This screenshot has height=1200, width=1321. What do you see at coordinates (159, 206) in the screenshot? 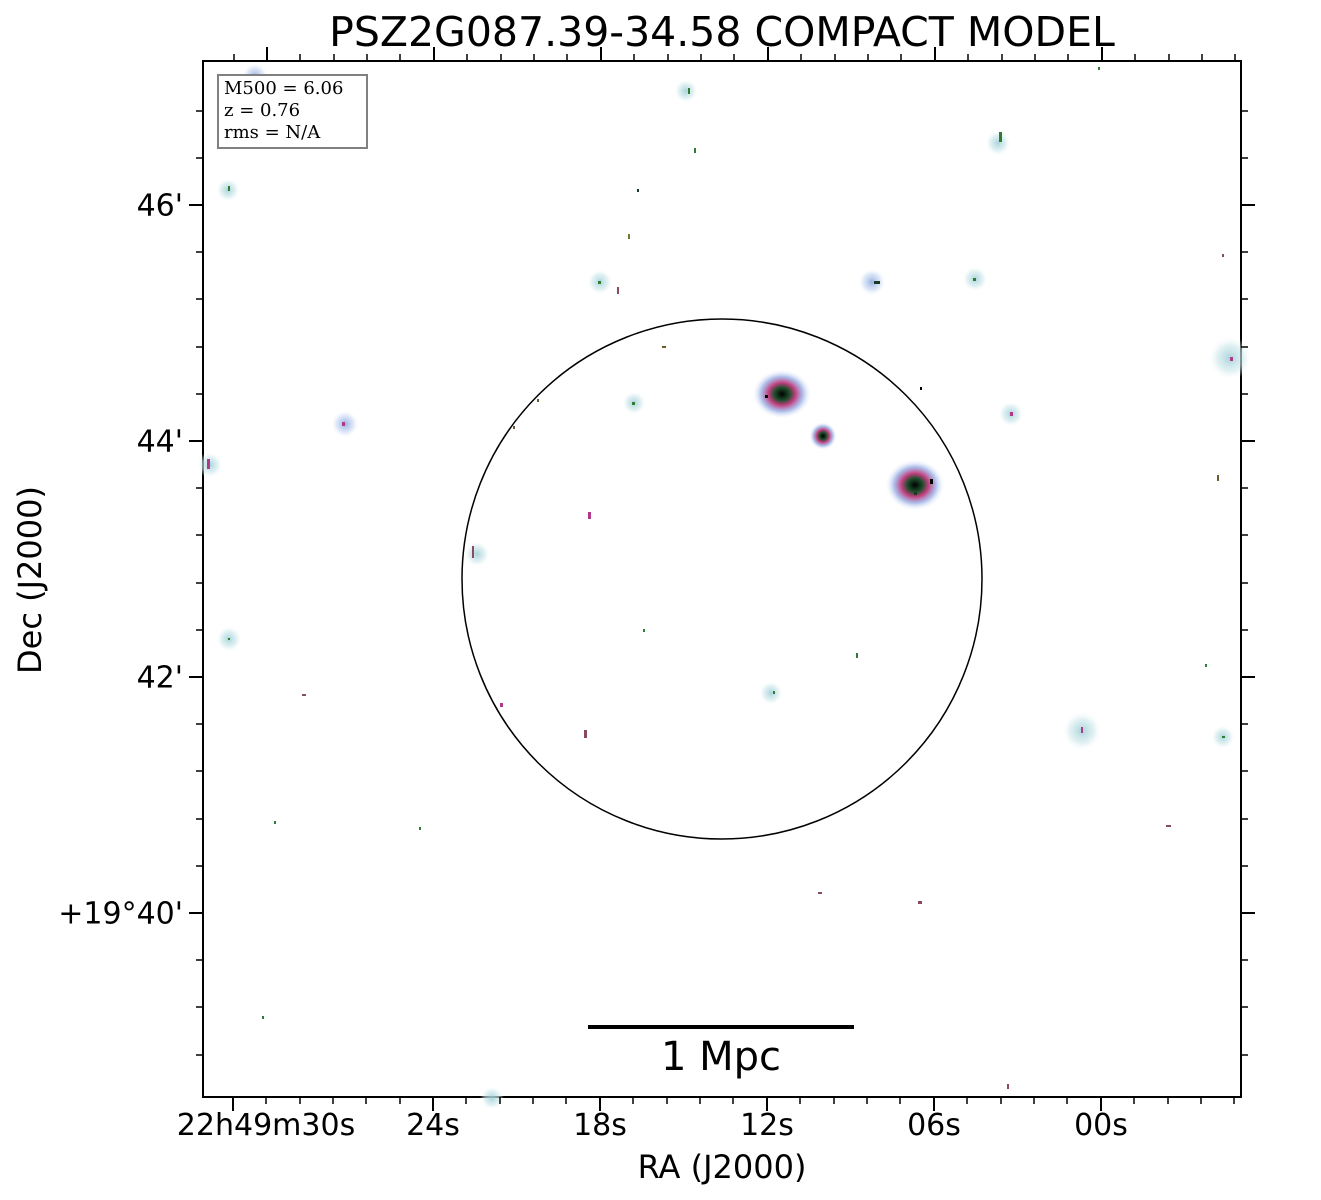
I see `ytick-label: 46'` at bounding box center [159, 206].